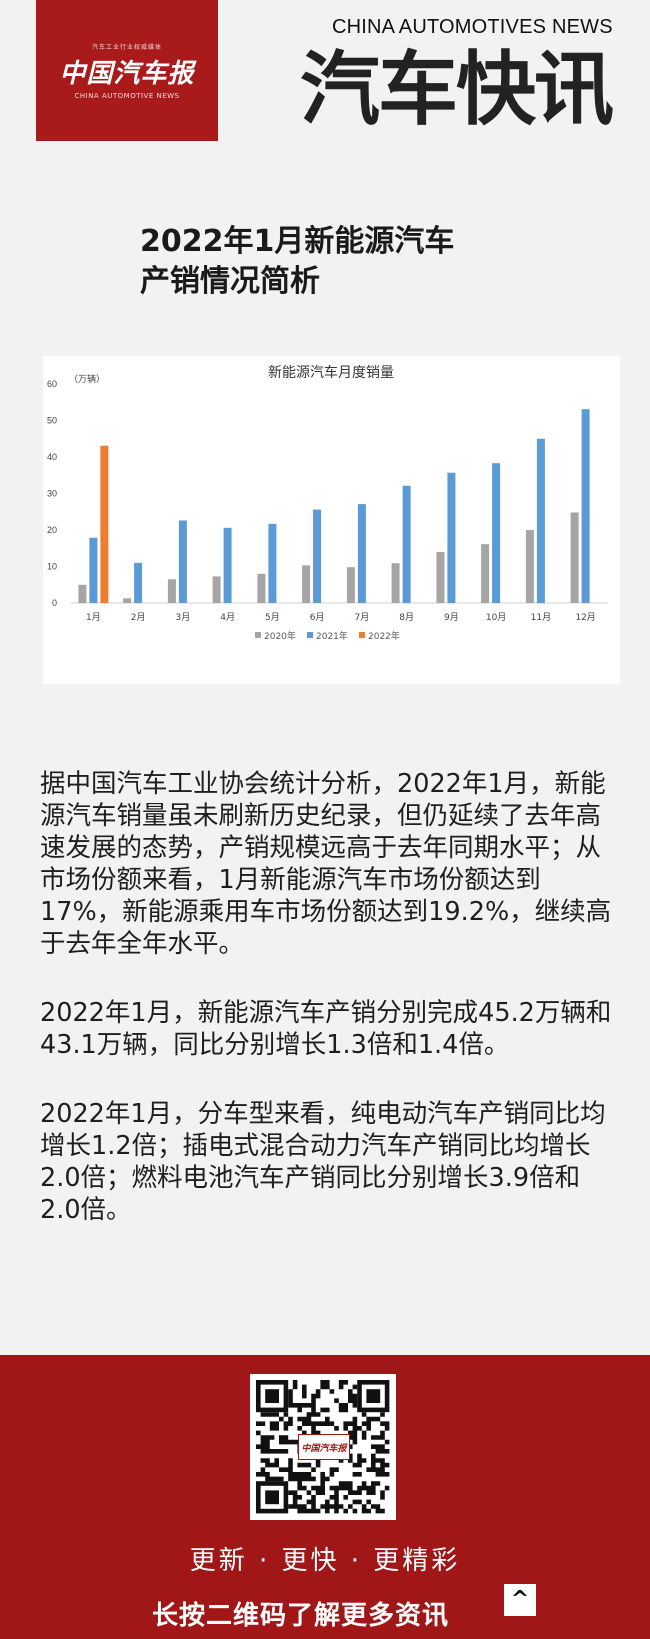 The image size is (650, 1639). I want to click on x-tick-label: 11月, so click(541, 617).